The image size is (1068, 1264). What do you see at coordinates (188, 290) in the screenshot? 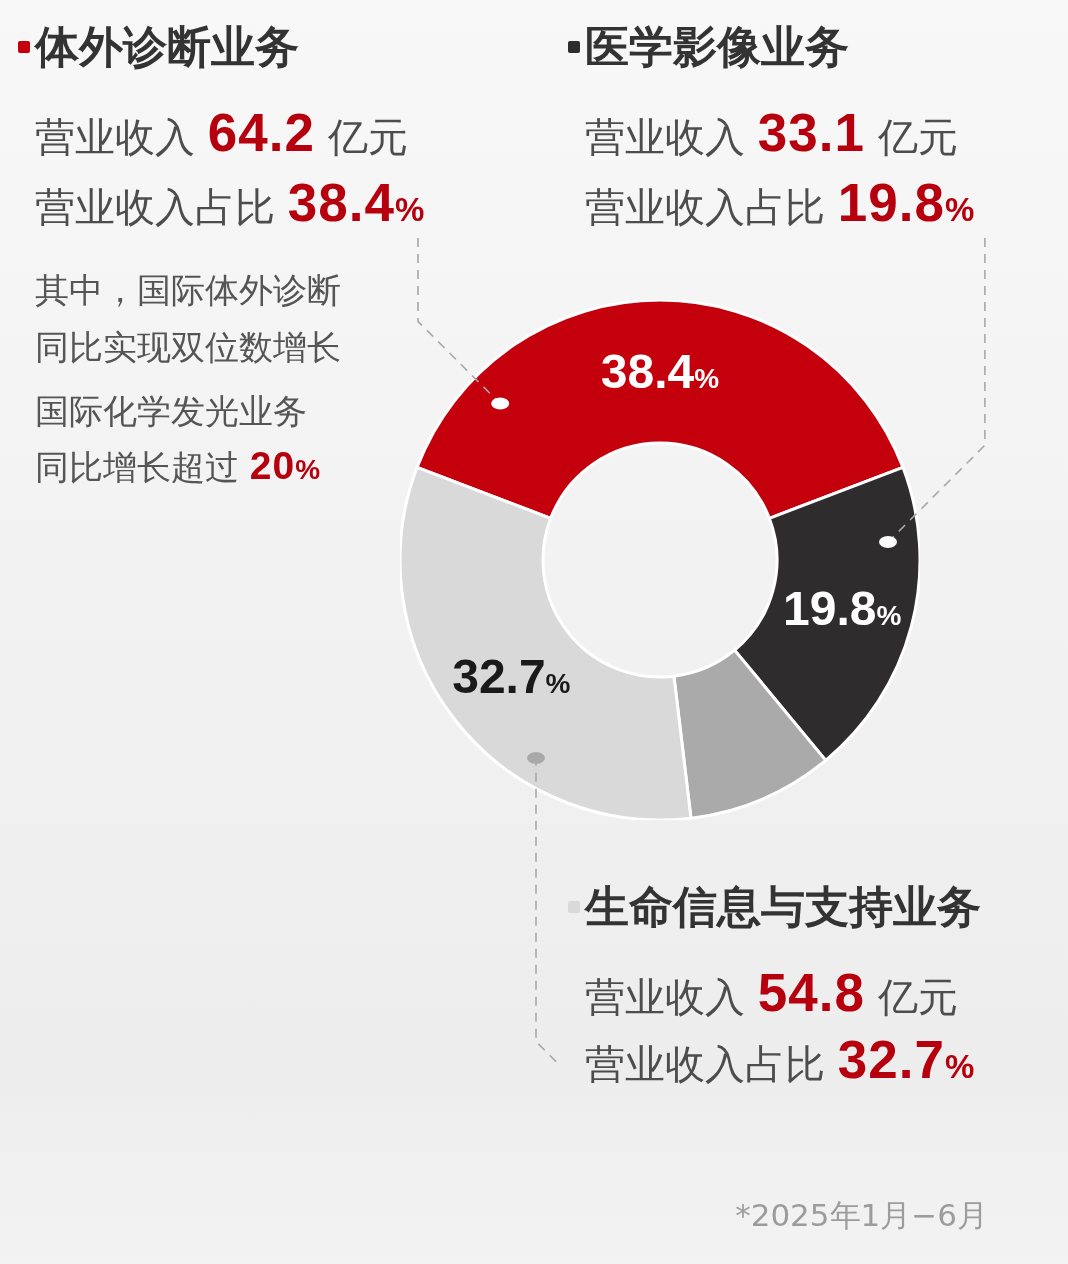
I see `text: 其中，国际体外诊断` at bounding box center [188, 290].